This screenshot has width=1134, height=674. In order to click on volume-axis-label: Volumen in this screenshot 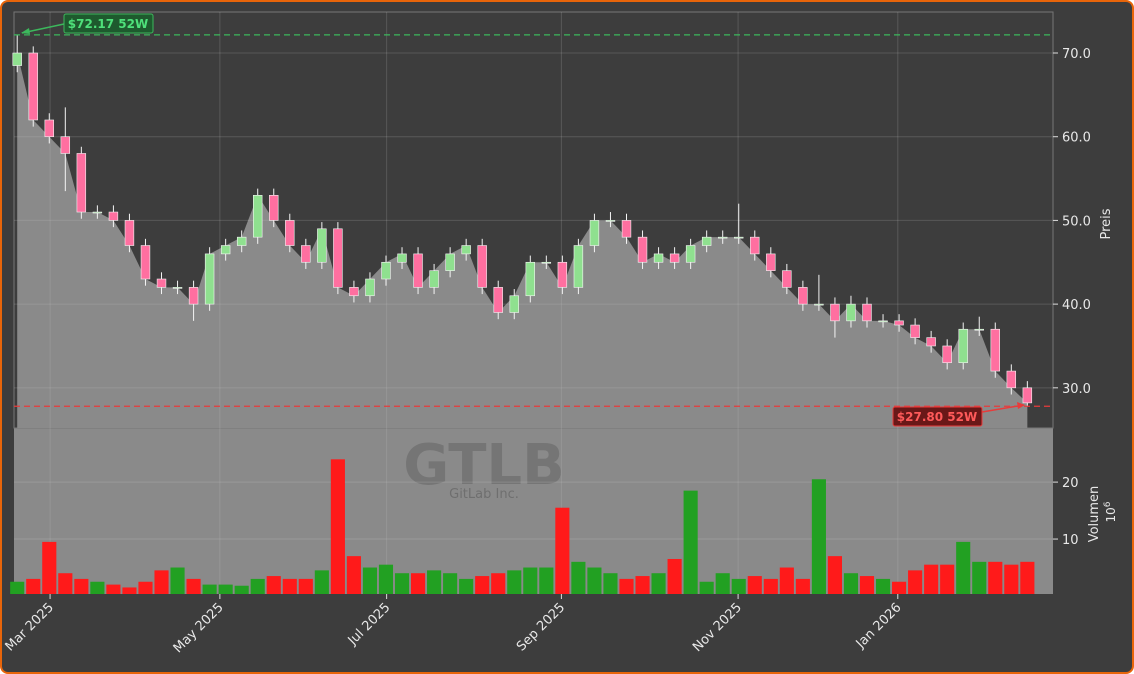, I will do `click(1094, 514)`.